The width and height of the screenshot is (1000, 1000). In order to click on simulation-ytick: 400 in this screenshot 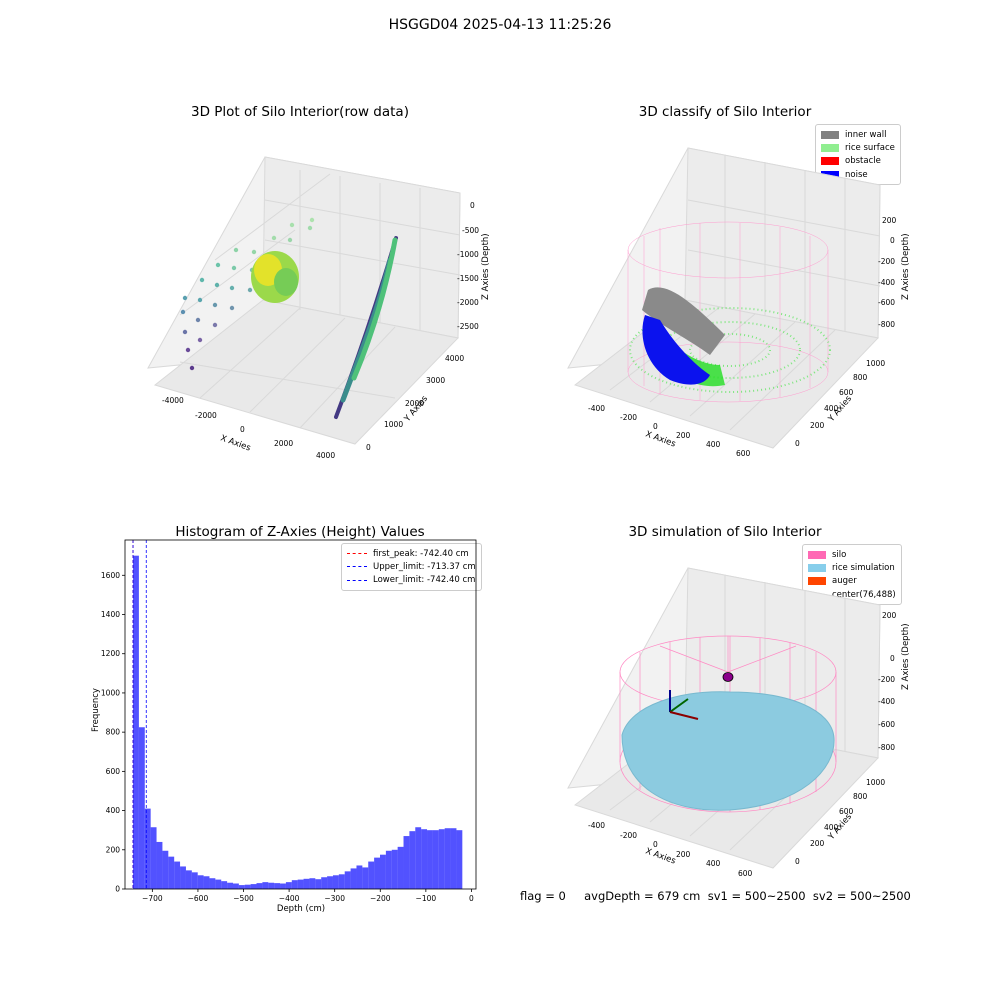, I will do `click(831, 827)`.